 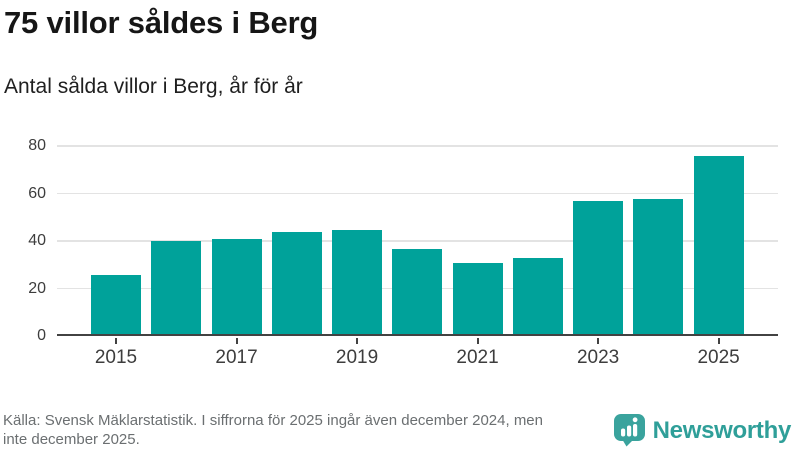 I want to click on newsworthy-logo: Newsworthy, so click(x=702, y=430).